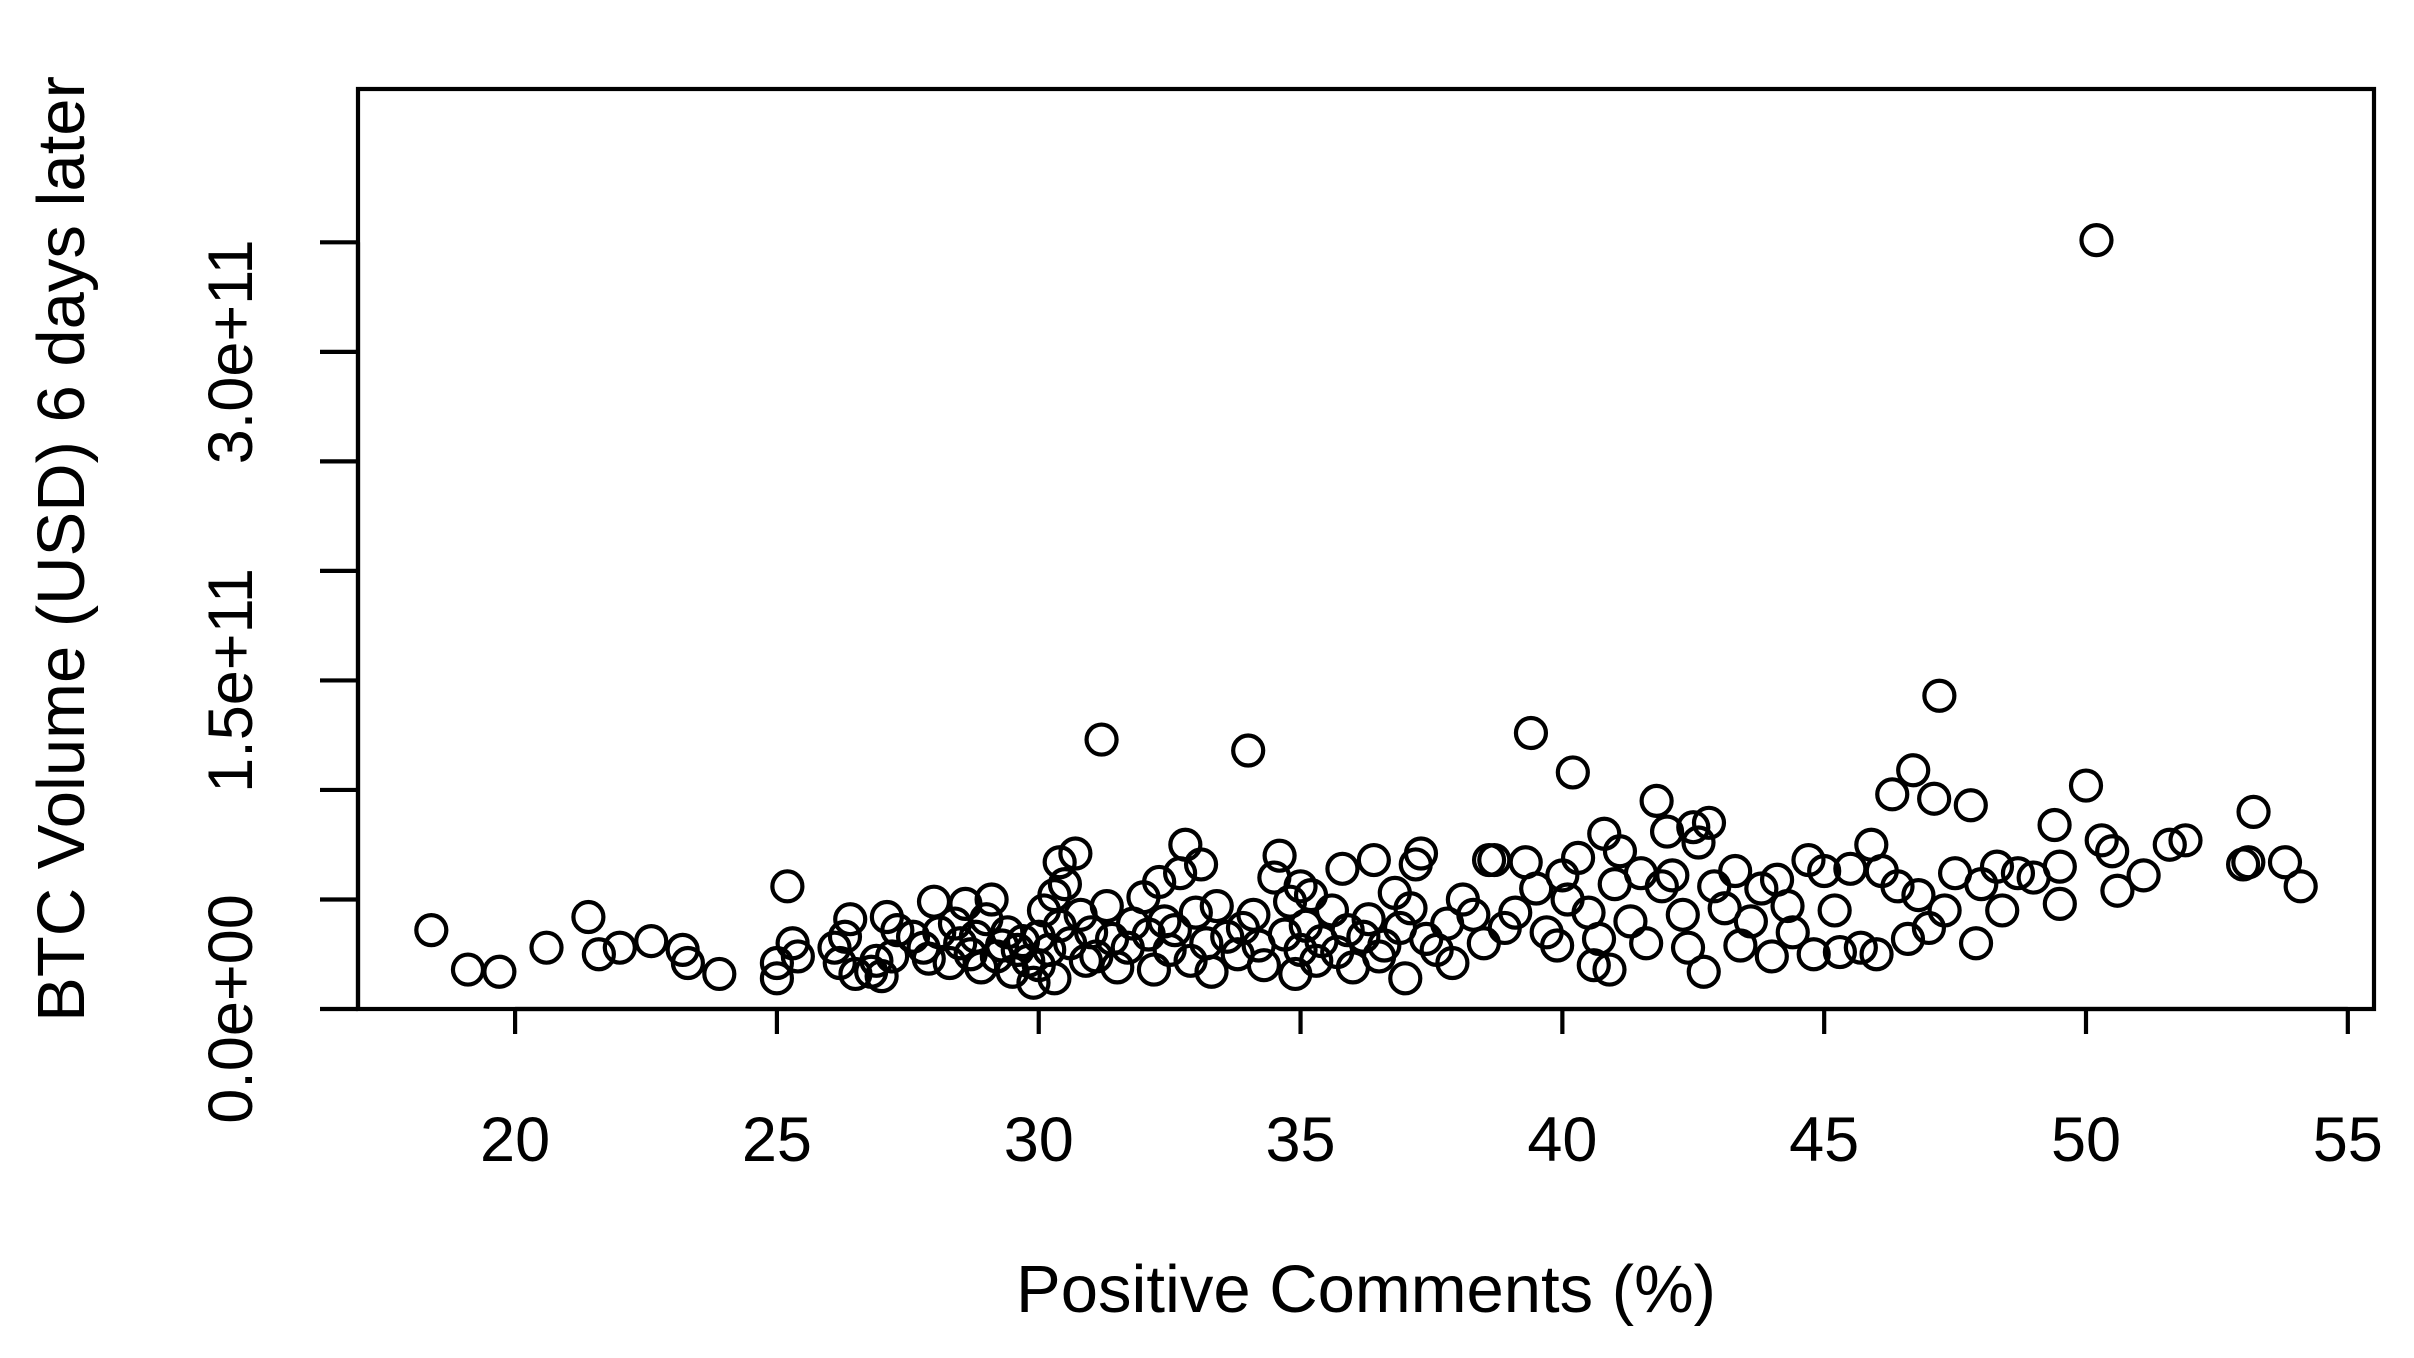 This screenshot has height=1358, width=2414. Describe the element at coordinates (1562, 1140) in the screenshot. I see `x-tick-label: 40` at that location.